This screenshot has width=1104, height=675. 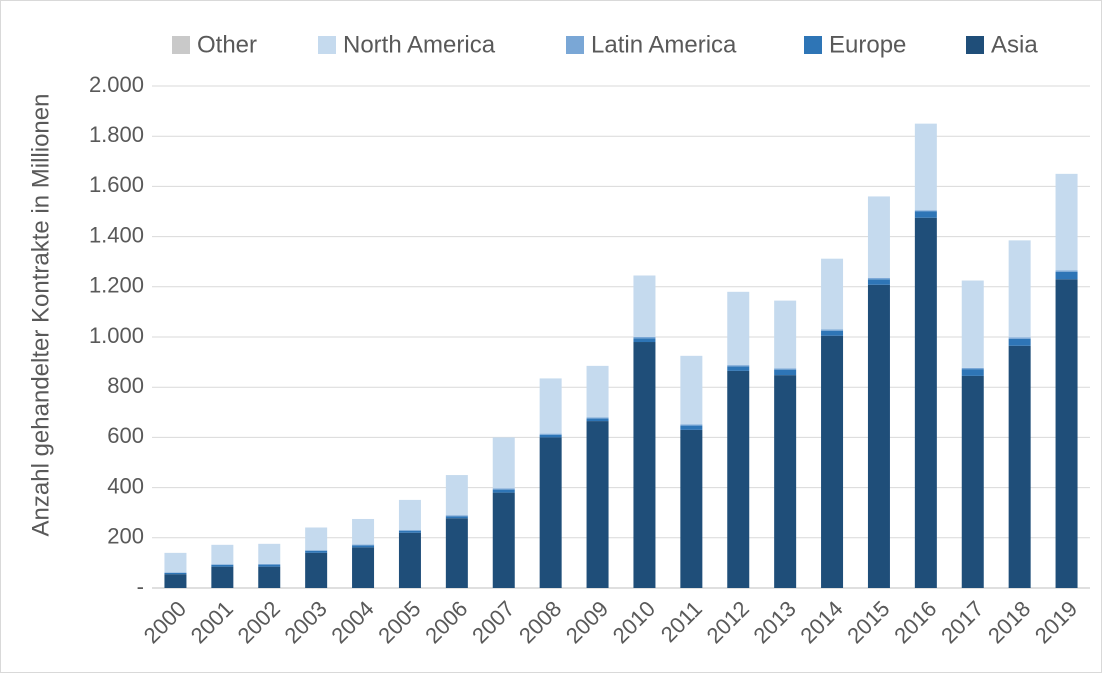 I want to click on y-tick-label: -, so click(x=140, y=586).